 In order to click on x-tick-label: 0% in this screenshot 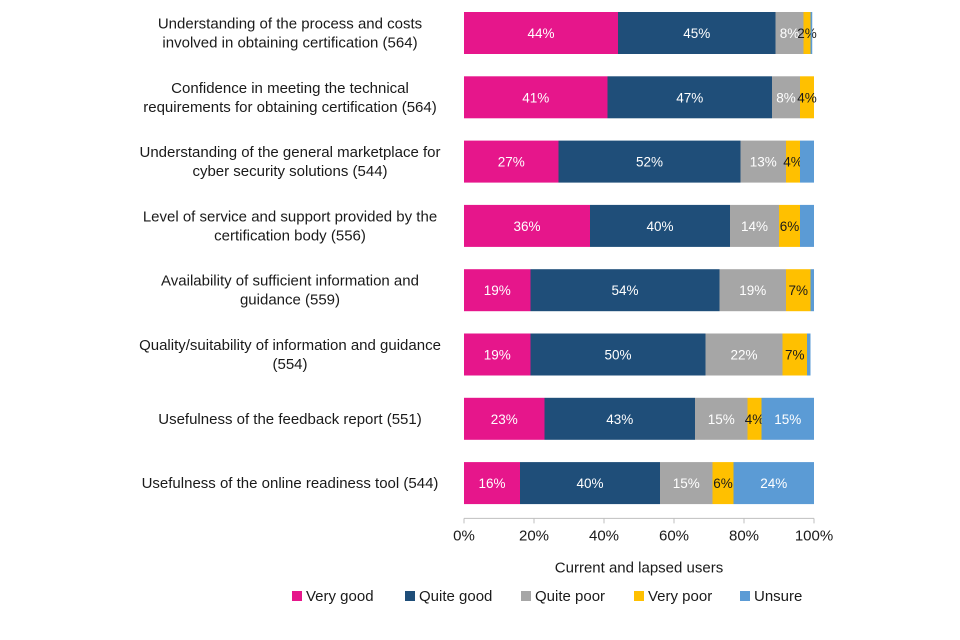, I will do `click(464, 535)`.